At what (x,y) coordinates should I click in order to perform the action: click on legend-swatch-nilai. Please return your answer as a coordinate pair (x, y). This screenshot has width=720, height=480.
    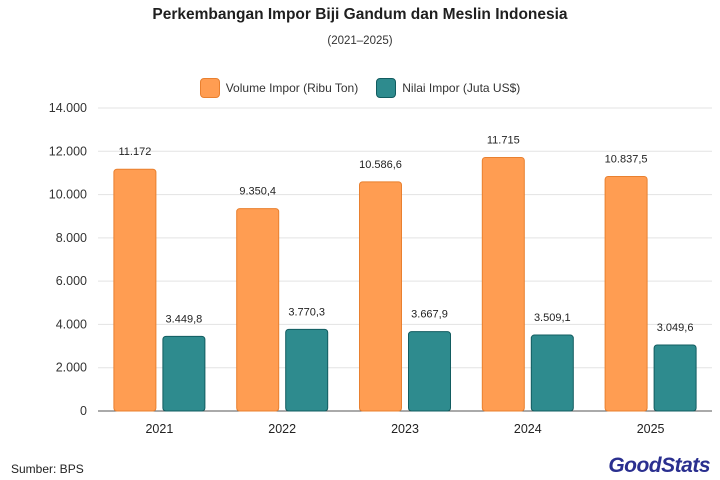
    Looking at the image, I should click on (386, 88).